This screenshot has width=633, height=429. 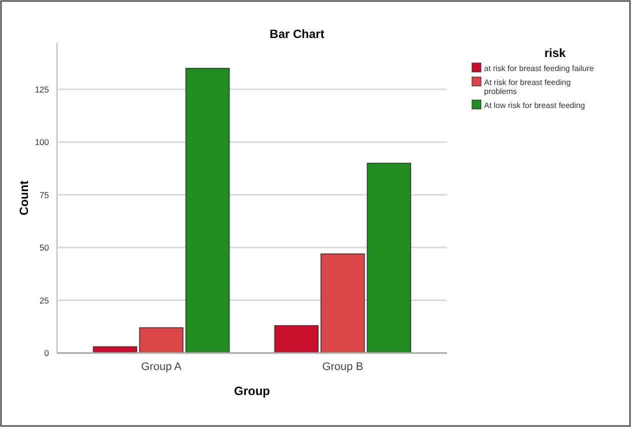 What do you see at coordinates (45, 300) in the screenshot?
I see `y-tick-label: 25` at bounding box center [45, 300].